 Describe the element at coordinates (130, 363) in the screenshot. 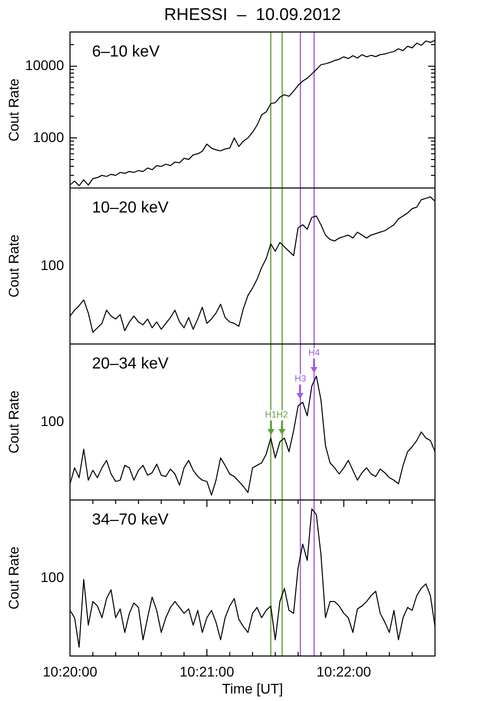

I see `text: 20–34 keV` at that location.